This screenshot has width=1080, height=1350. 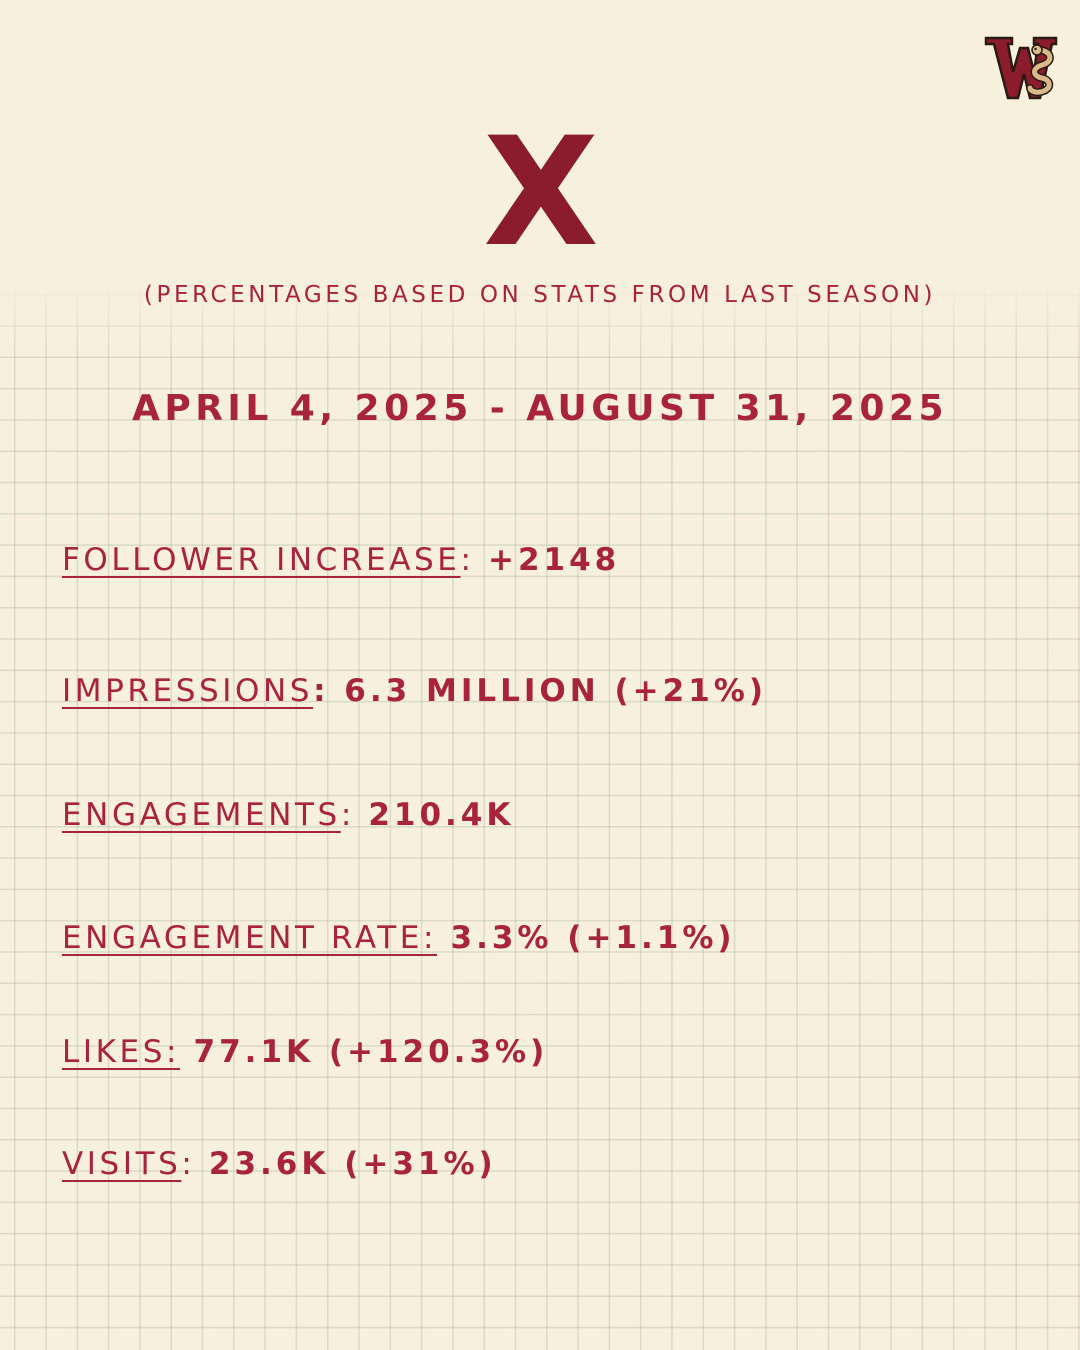 I want to click on stat-likes: LIKES: 77.1K (+120.3%), so click(x=305, y=1052).